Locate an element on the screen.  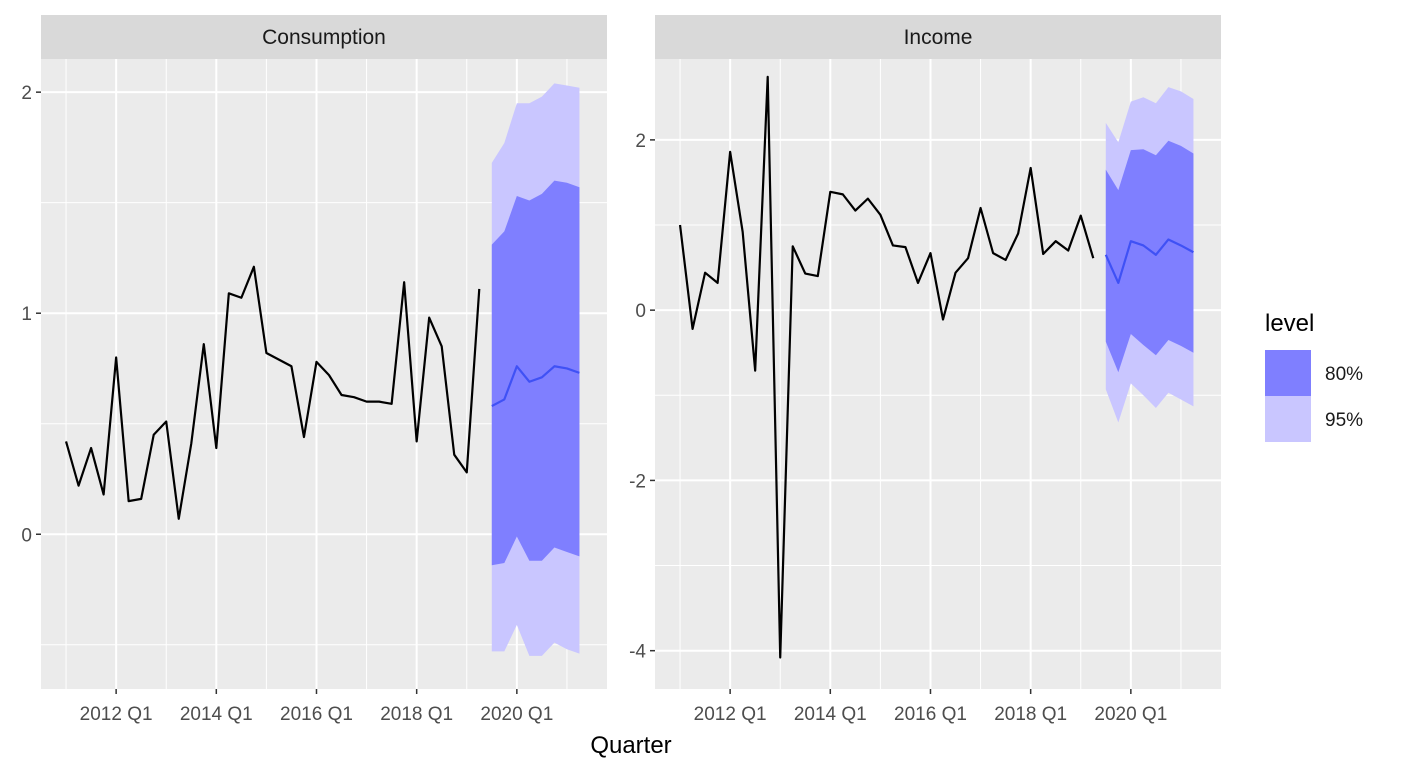
legend-title: level is located at coordinates (1289, 323).